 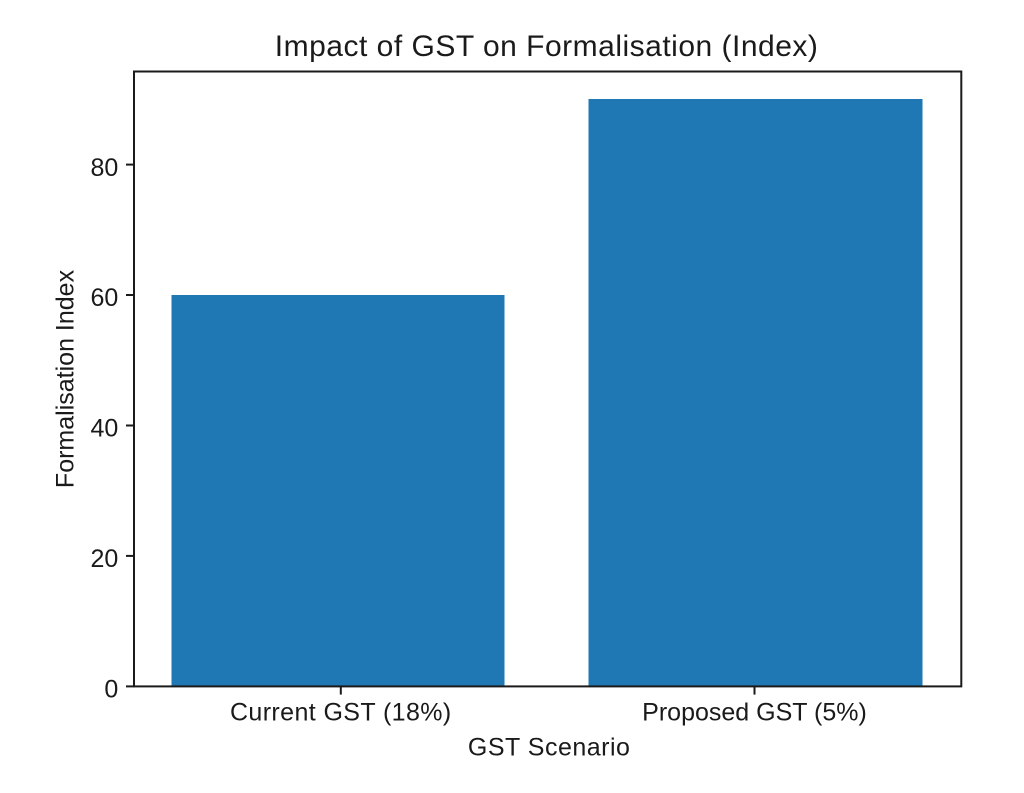 I want to click on svg-text: 40, so click(x=104, y=429).